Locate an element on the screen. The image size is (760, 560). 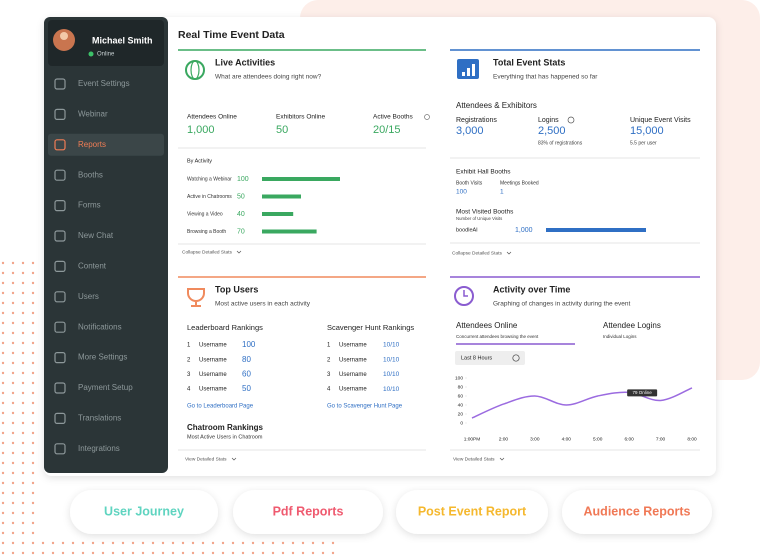
range-select is located at coordinates (490, 358).